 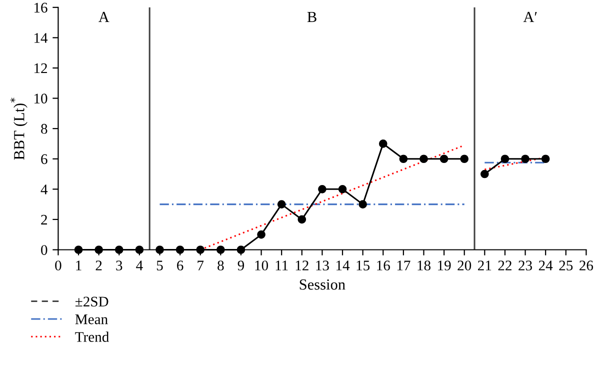 I want to click on y-tick-label: 10, so click(x=41, y=99).